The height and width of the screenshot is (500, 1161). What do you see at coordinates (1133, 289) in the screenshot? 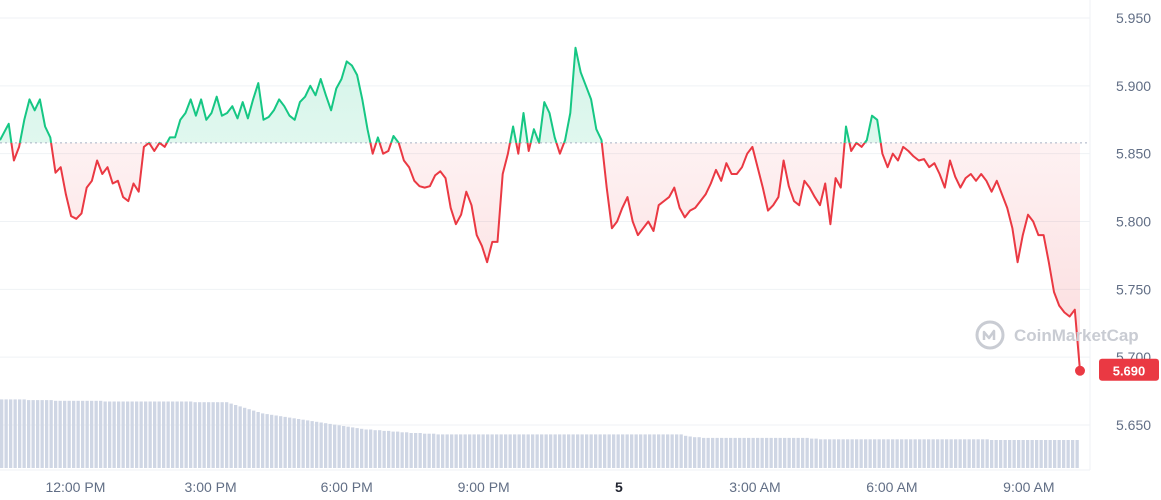
I see `y-tick-label: 5.750` at bounding box center [1133, 289].